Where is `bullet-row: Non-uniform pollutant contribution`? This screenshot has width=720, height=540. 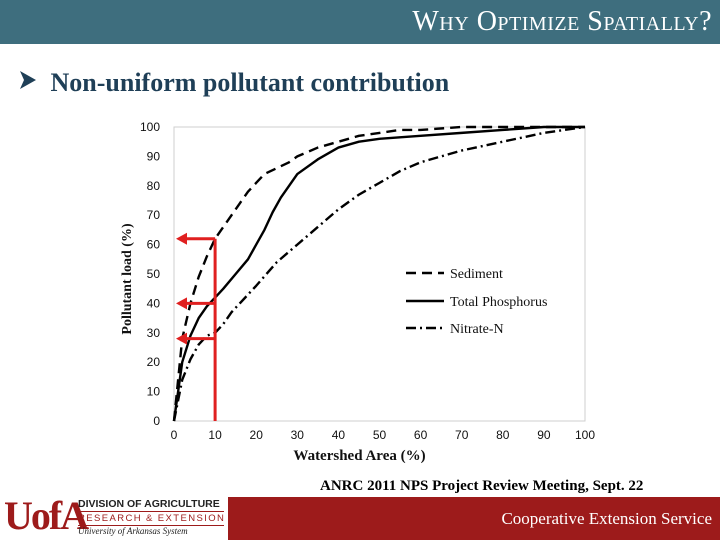
bullet-row: Non-uniform pollutant contribution is located at coordinates (233, 83).